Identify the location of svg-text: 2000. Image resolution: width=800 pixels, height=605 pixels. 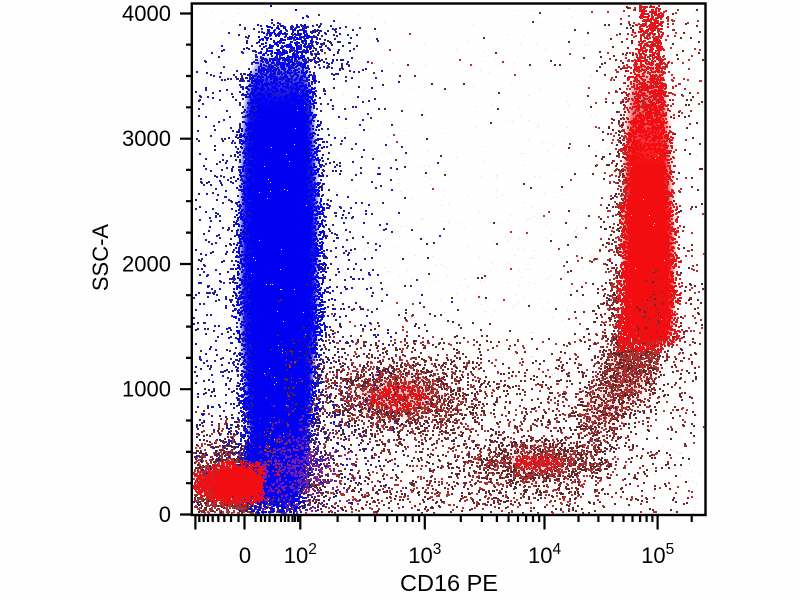
(146, 264).